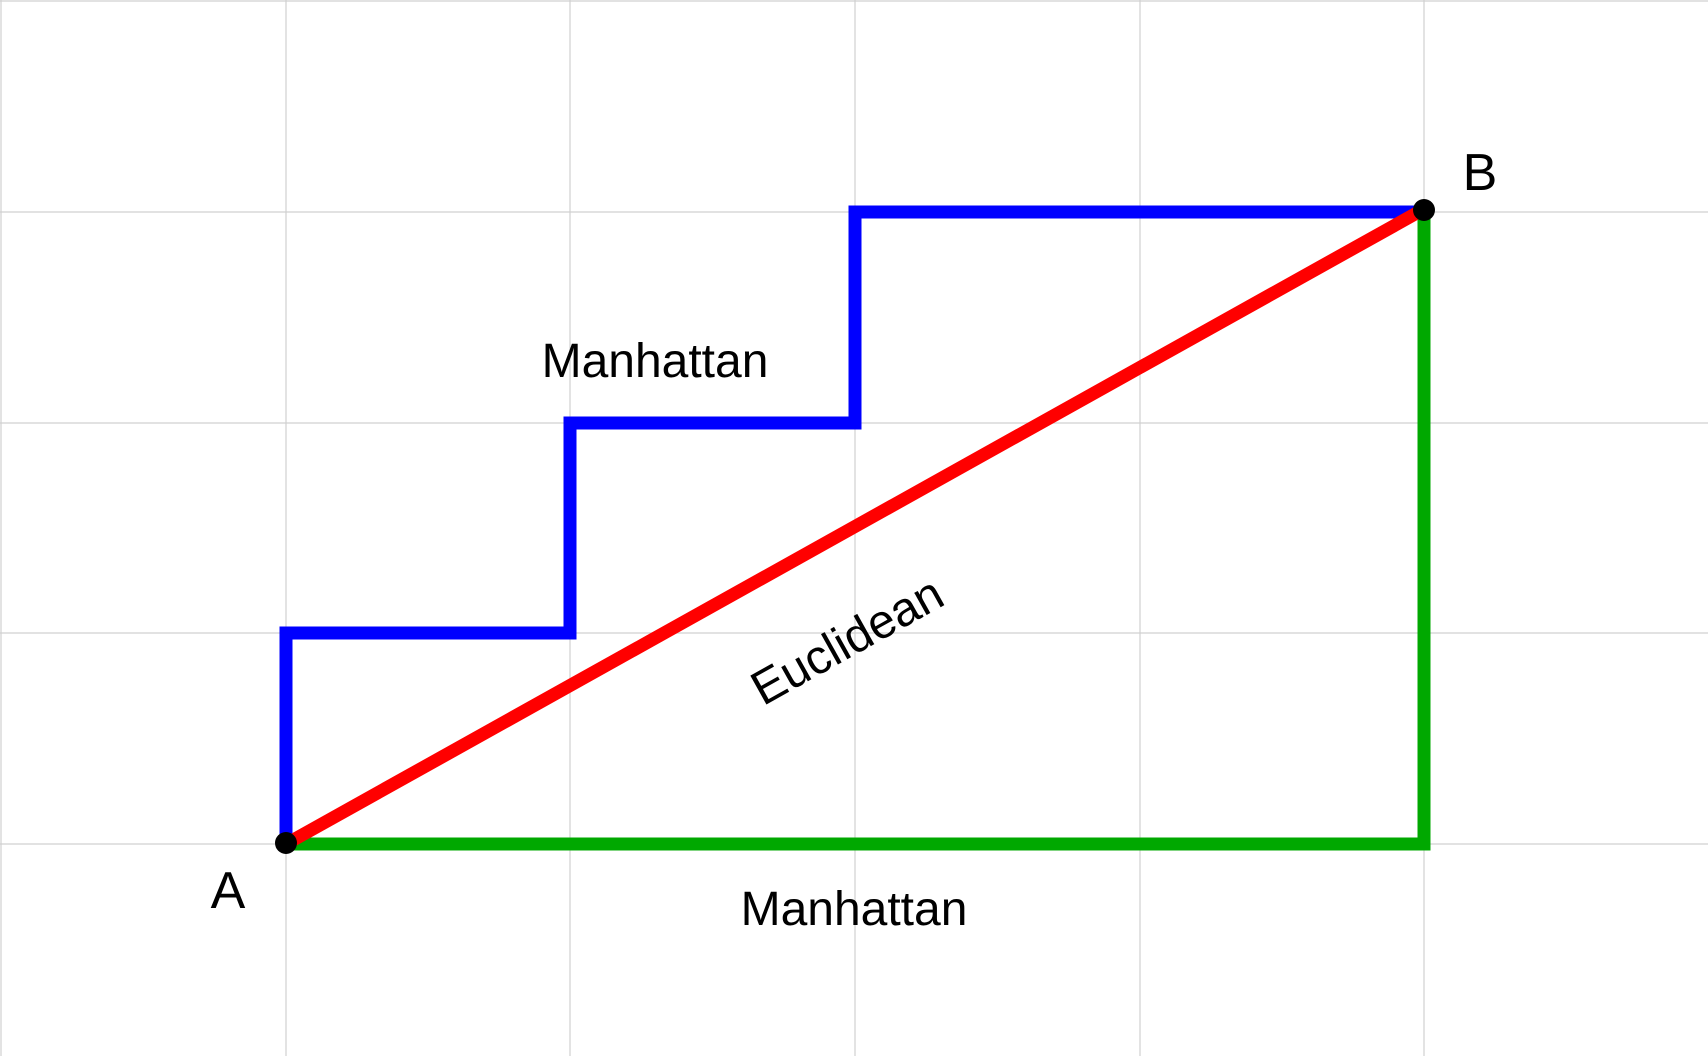 The image size is (1708, 1056). What do you see at coordinates (655, 361) in the screenshot?
I see `manhattan-top-label: Manhattan` at bounding box center [655, 361].